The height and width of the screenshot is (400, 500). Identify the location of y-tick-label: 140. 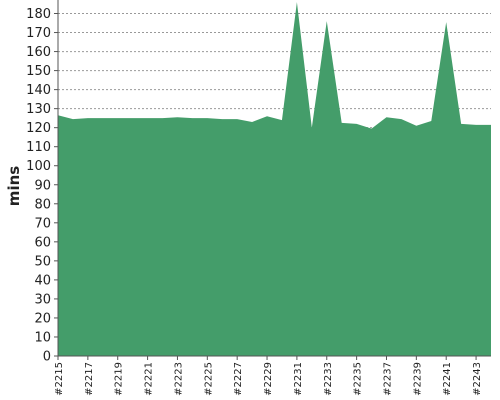
(38, 90).